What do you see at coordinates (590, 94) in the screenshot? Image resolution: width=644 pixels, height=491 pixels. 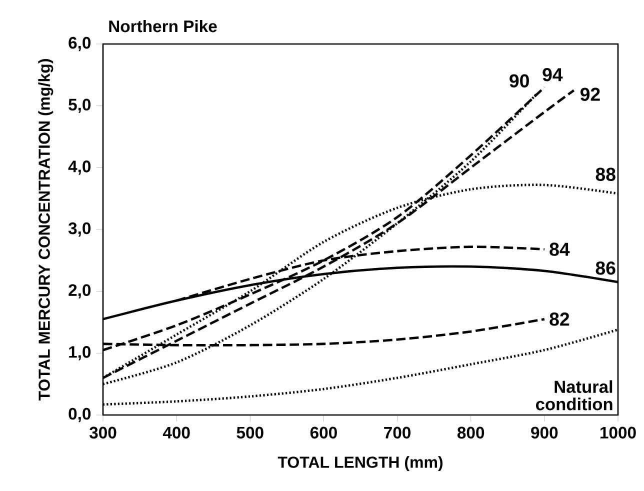 I see `series-label: 92` at bounding box center [590, 94].